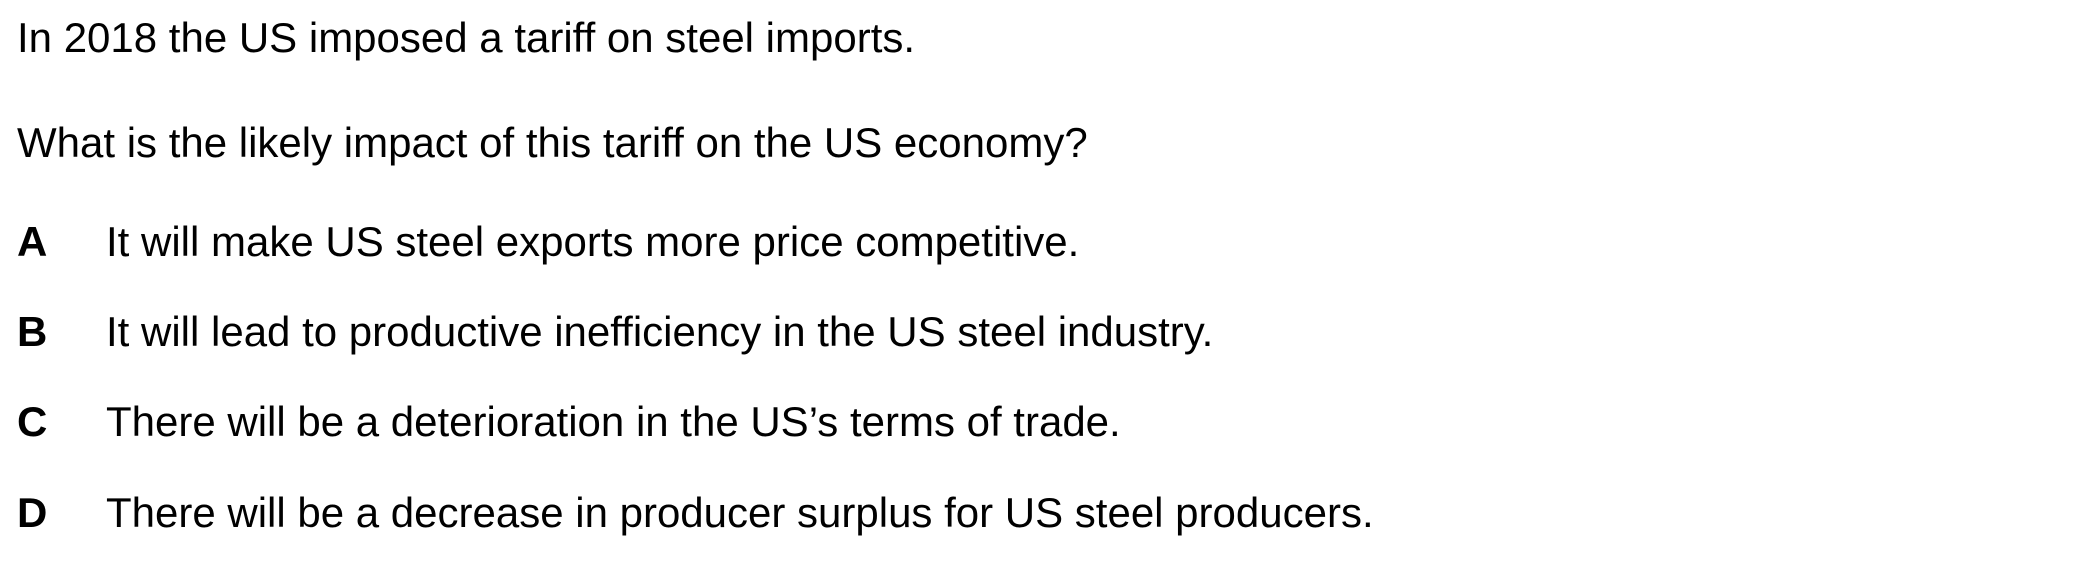 This screenshot has width=2100, height=565. What do you see at coordinates (32, 421) in the screenshot?
I see `option-letter: C` at bounding box center [32, 421].